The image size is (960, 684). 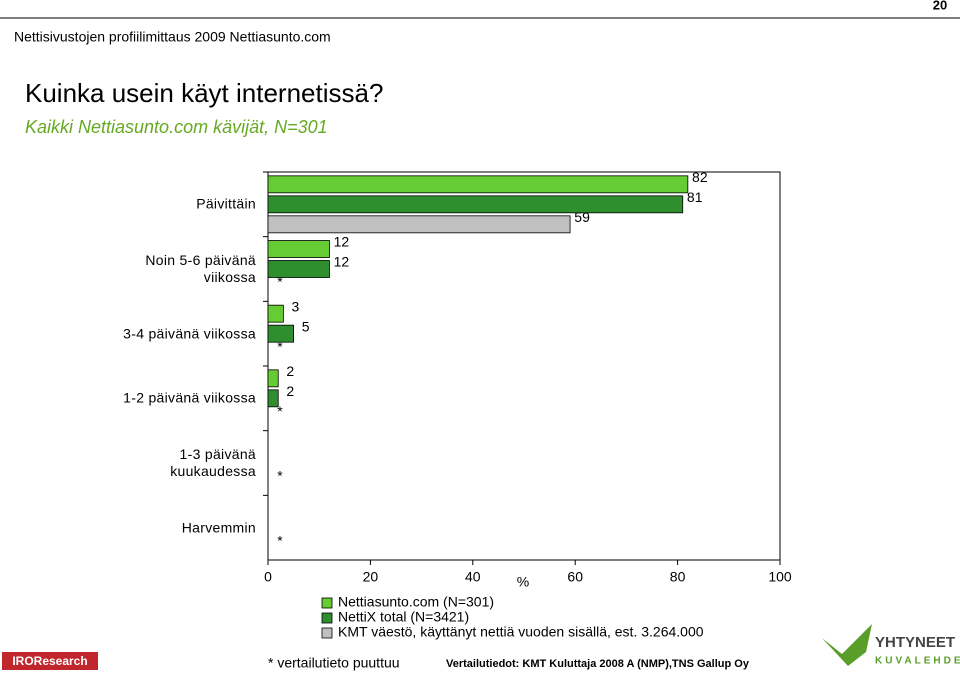 What do you see at coordinates (678, 577) in the screenshot?
I see `x-tick-label: 80` at bounding box center [678, 577].